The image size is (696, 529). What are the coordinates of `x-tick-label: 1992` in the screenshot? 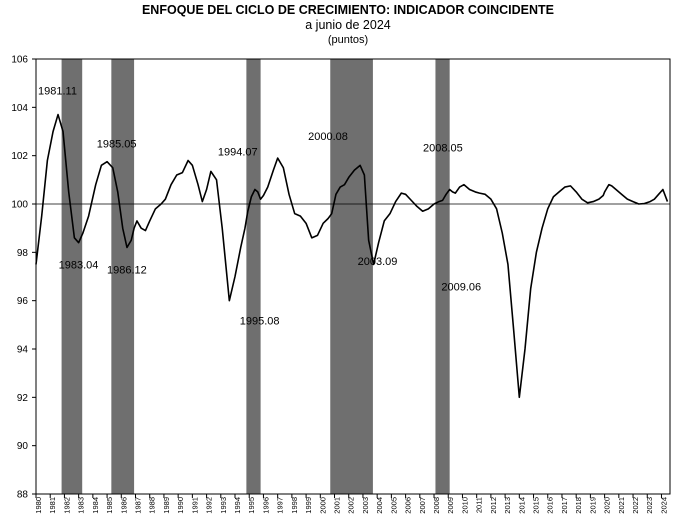 It's located at (209, 505).